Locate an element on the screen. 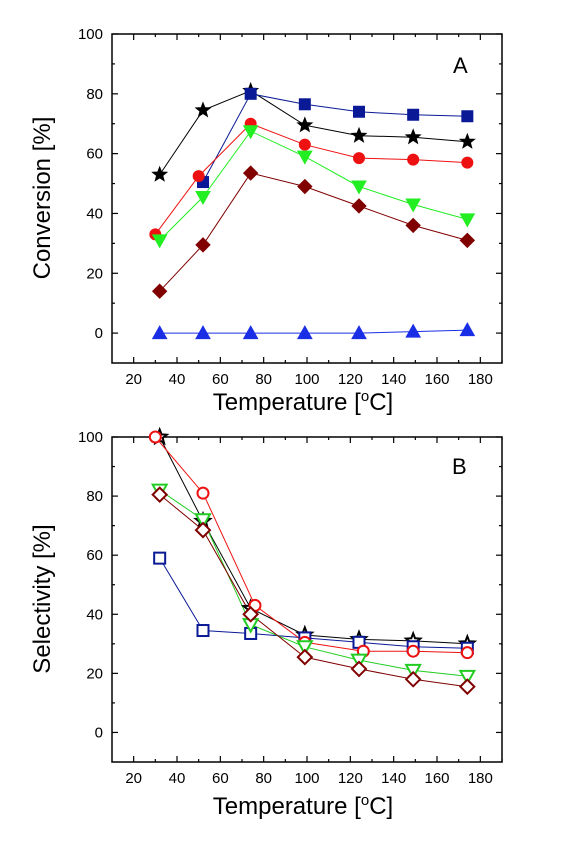 The width and height of the screenshot is (562, 843). x-axis-label: Temperature [oC] is located at coordinates (303, 402).